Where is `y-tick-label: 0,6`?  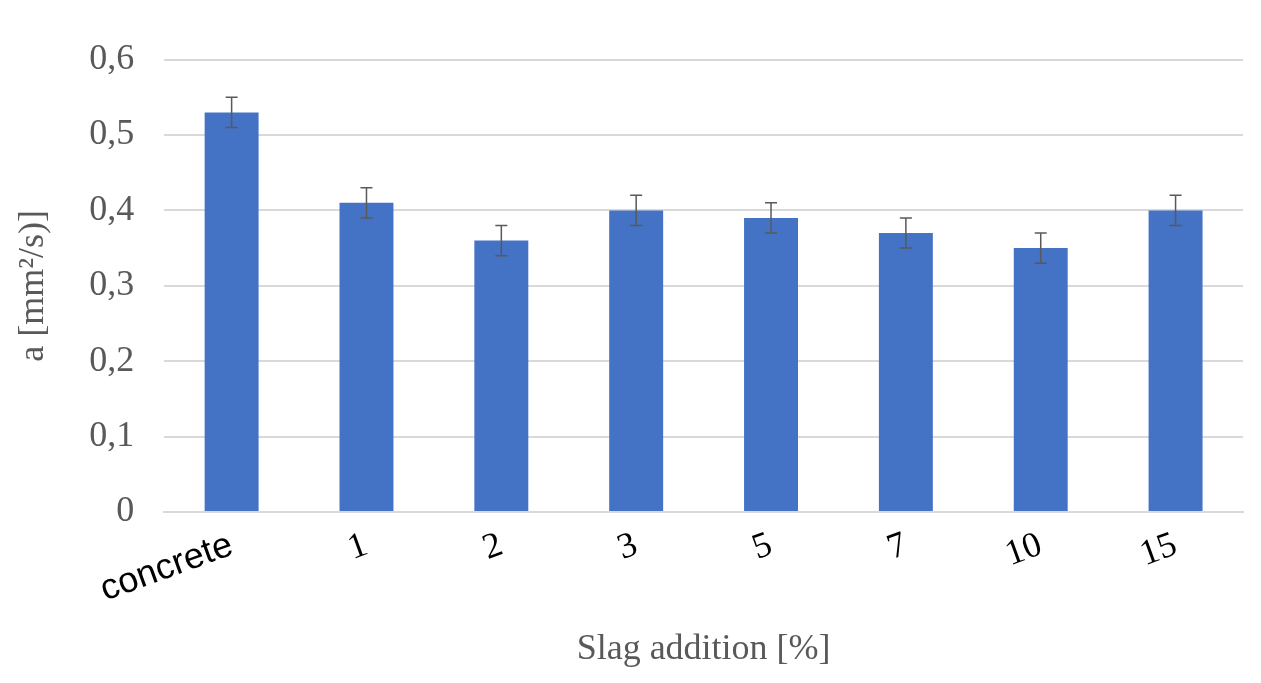 y-tick-label: 0,6 is located at coordinates (112, 57).